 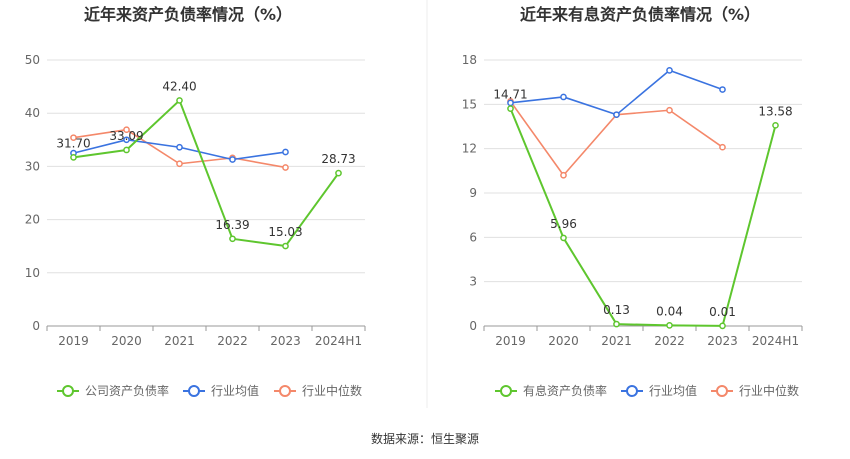 I want to click on legend-item-company: 公司资产负债率, so click(x=113, y=390).